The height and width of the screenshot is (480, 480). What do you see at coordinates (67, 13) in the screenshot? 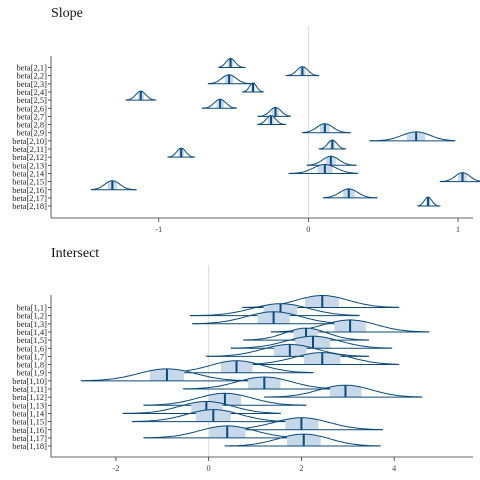
I see `slope-title: Slope` at bounding box center [67, 13].